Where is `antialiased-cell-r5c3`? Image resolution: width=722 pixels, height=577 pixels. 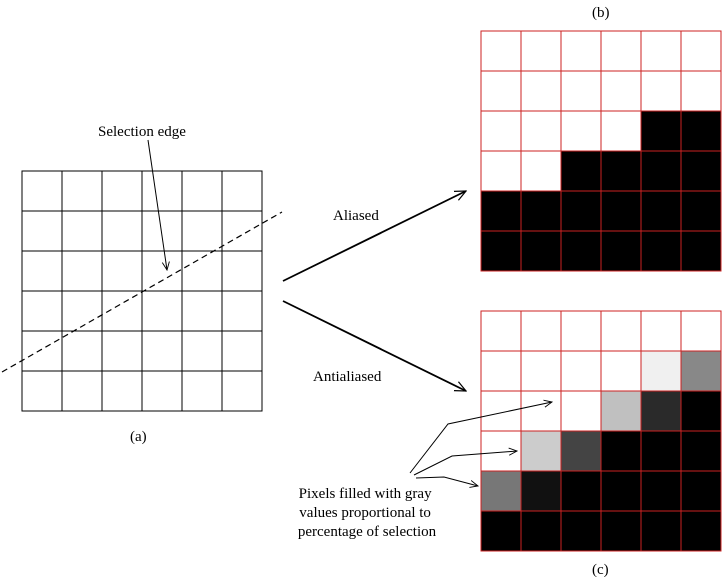 antialiased-cell-r5c3 is located at coordinates (621, 531).